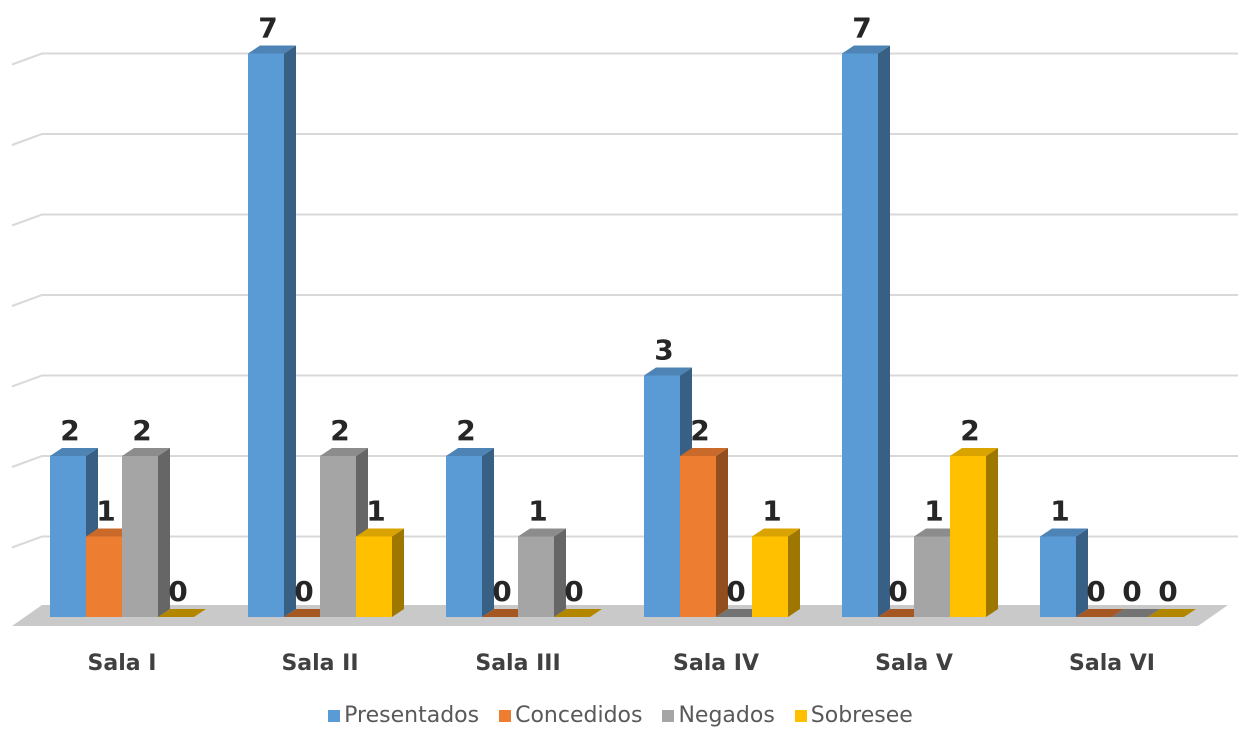  I want to click on legend-label: Sobresee, so click(861, 715).